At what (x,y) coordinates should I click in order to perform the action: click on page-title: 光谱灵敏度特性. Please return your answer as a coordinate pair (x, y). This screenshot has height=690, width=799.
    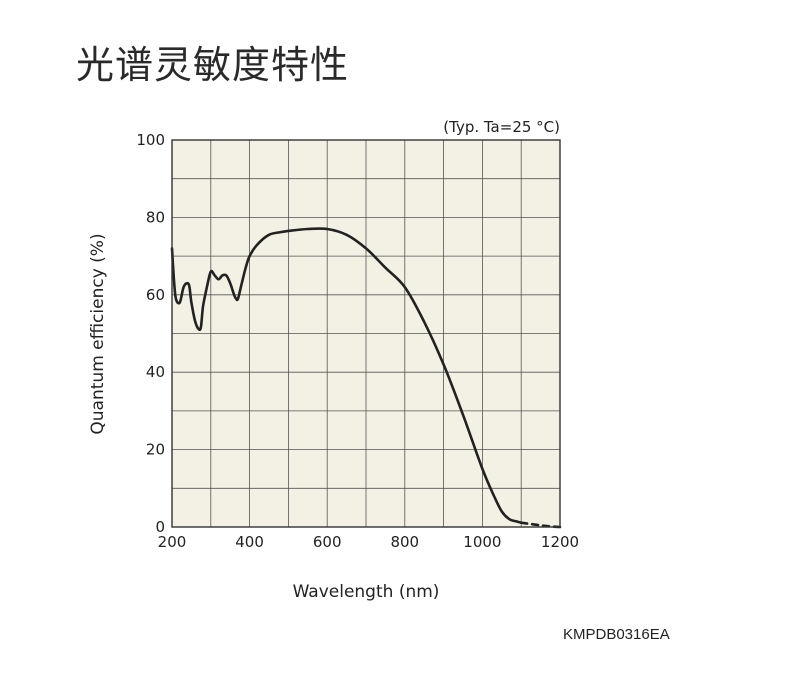
    Looking at the image, I should click on (213, 65).